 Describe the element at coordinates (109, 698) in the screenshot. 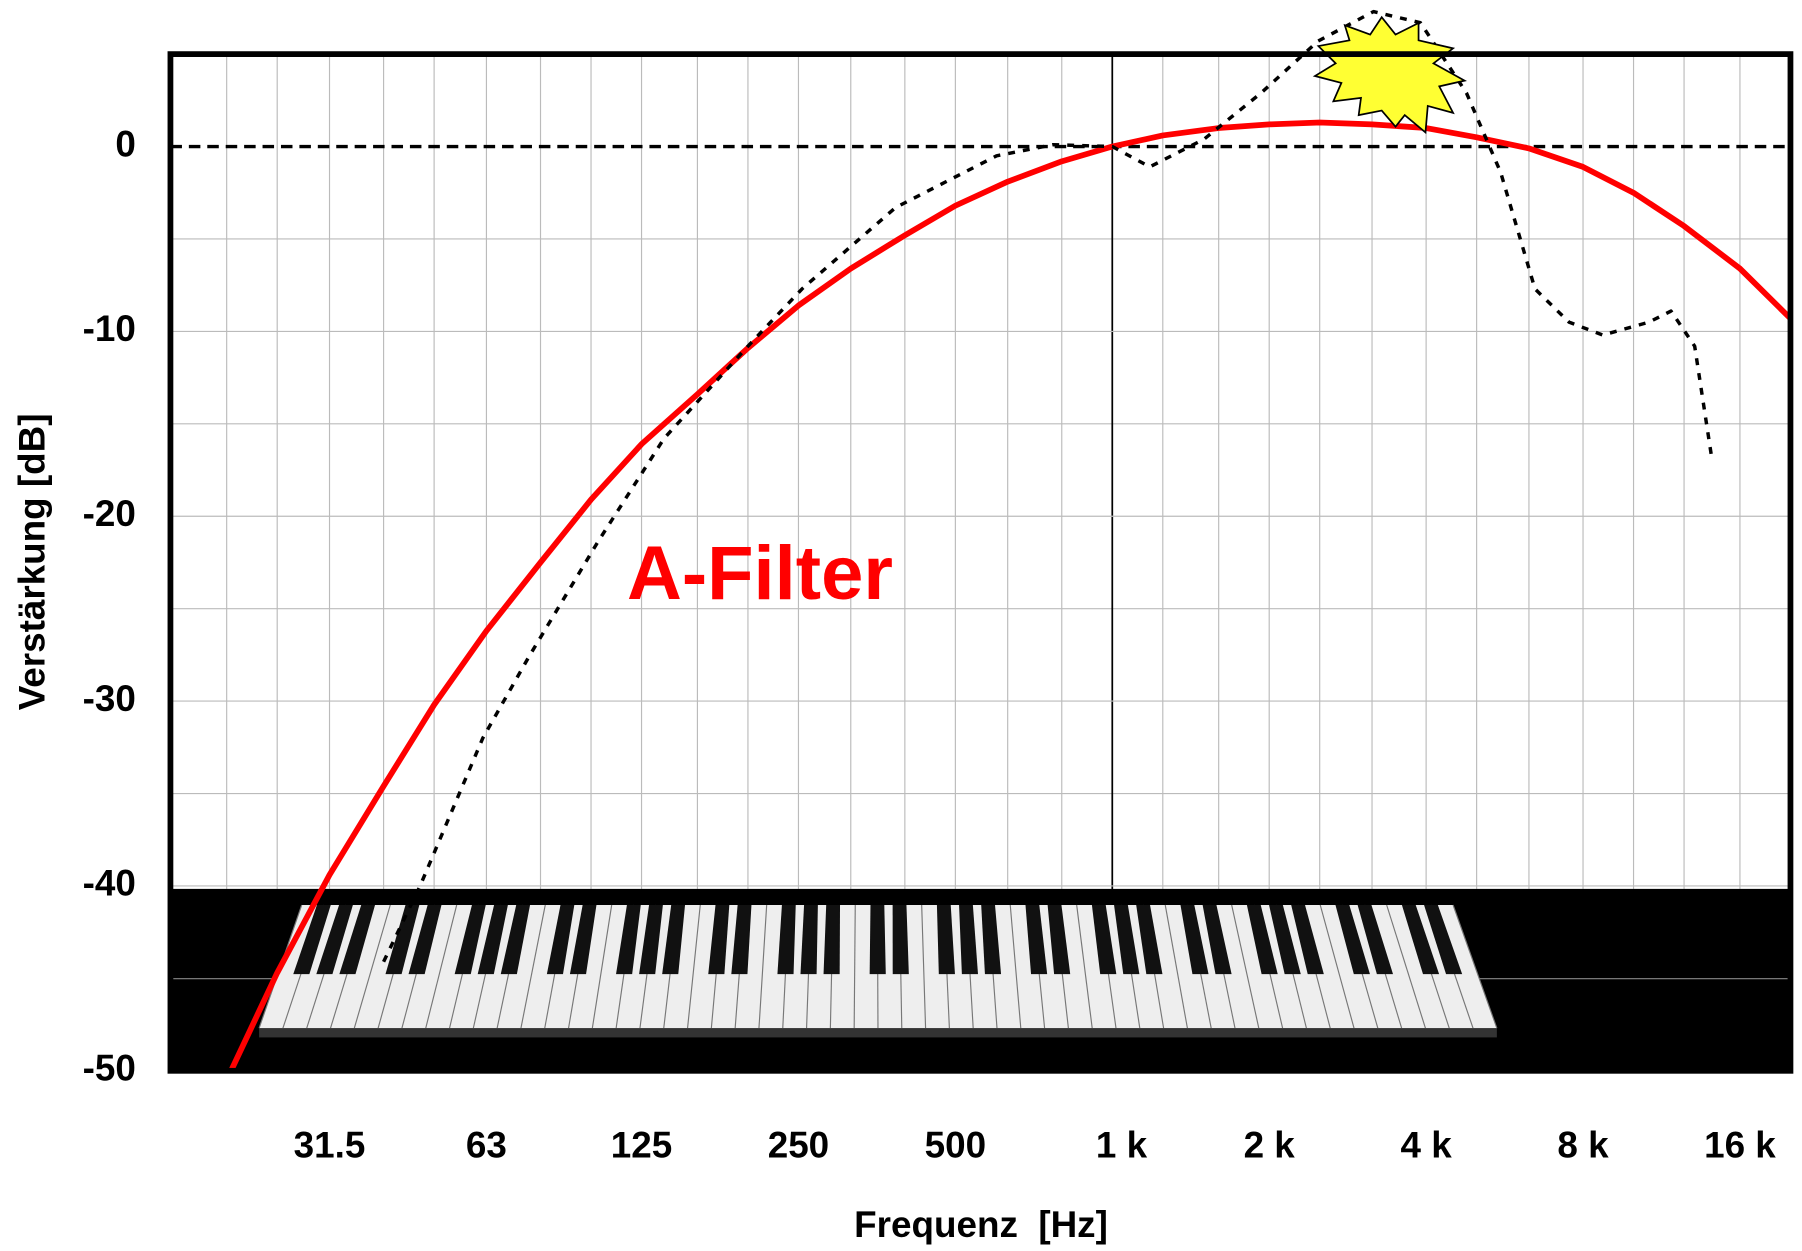

I see `y-tick-label: -30` at that location.